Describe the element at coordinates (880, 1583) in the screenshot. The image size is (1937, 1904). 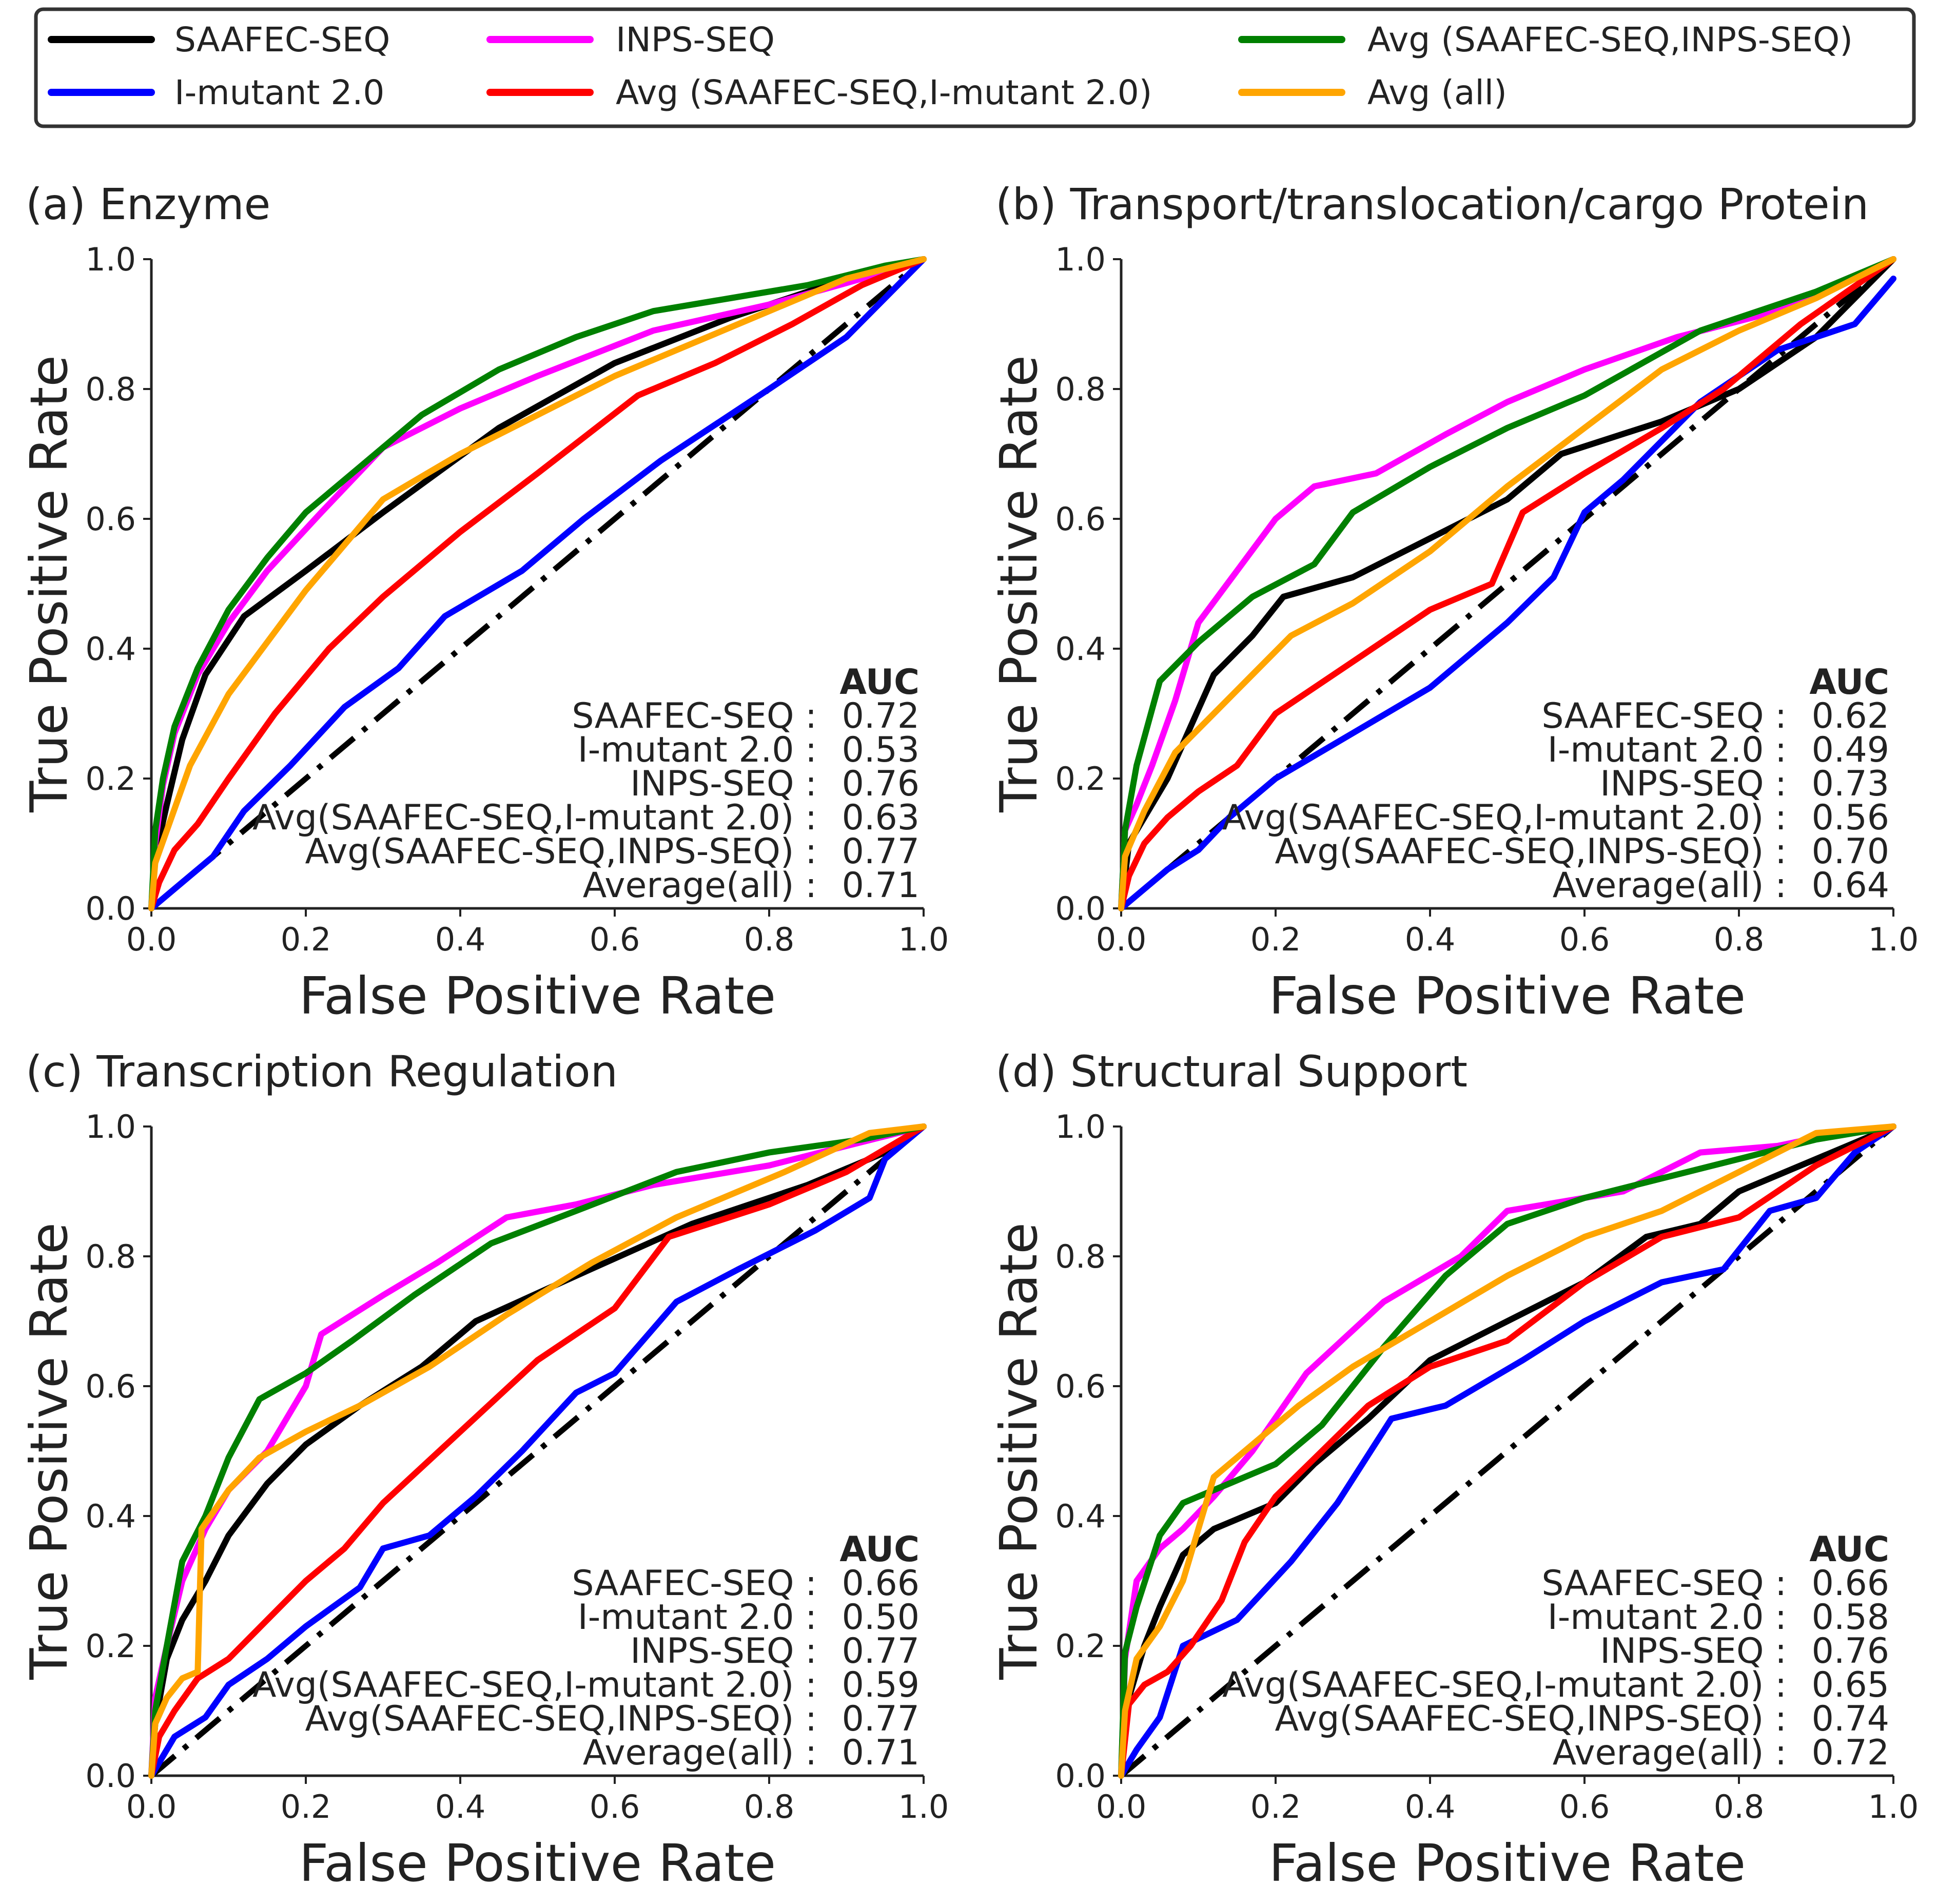
I see `auc-value: 0.66` at that location.